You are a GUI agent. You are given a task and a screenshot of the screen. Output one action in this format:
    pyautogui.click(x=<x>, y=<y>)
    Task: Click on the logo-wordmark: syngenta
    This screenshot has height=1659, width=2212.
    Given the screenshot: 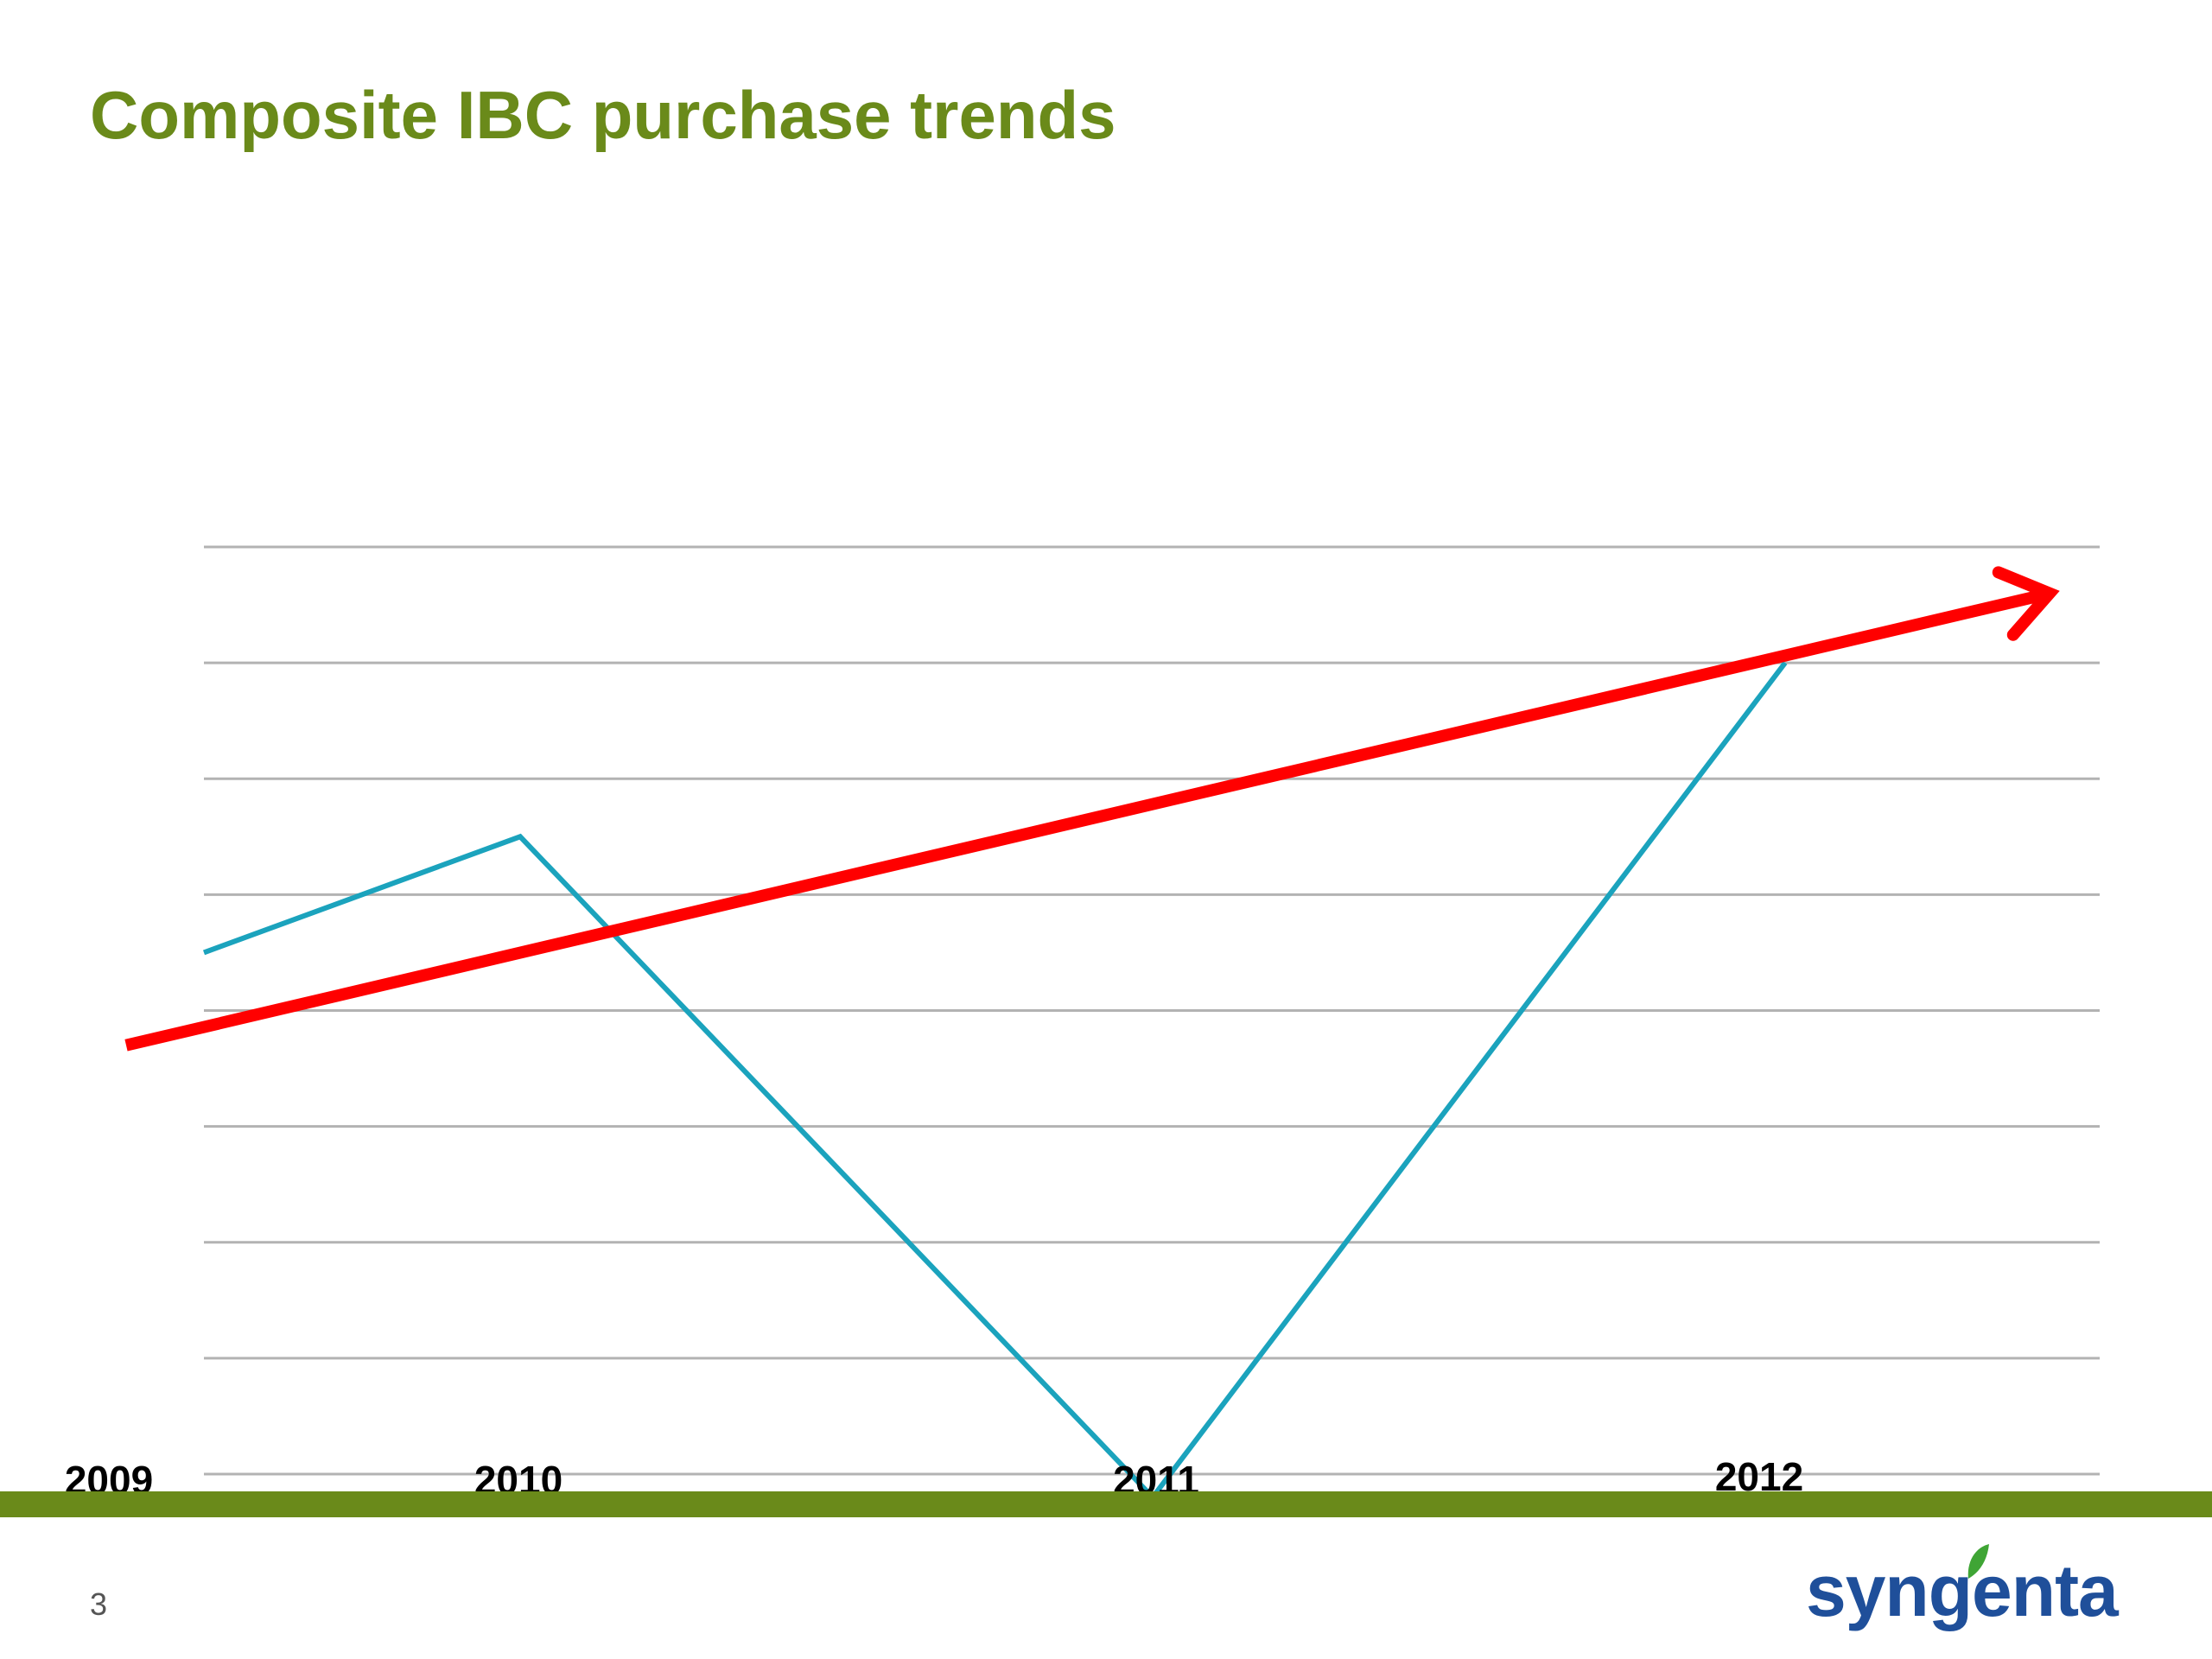 What is the action you would take?
    pyautogui.click(x=1962, y=1590)
    